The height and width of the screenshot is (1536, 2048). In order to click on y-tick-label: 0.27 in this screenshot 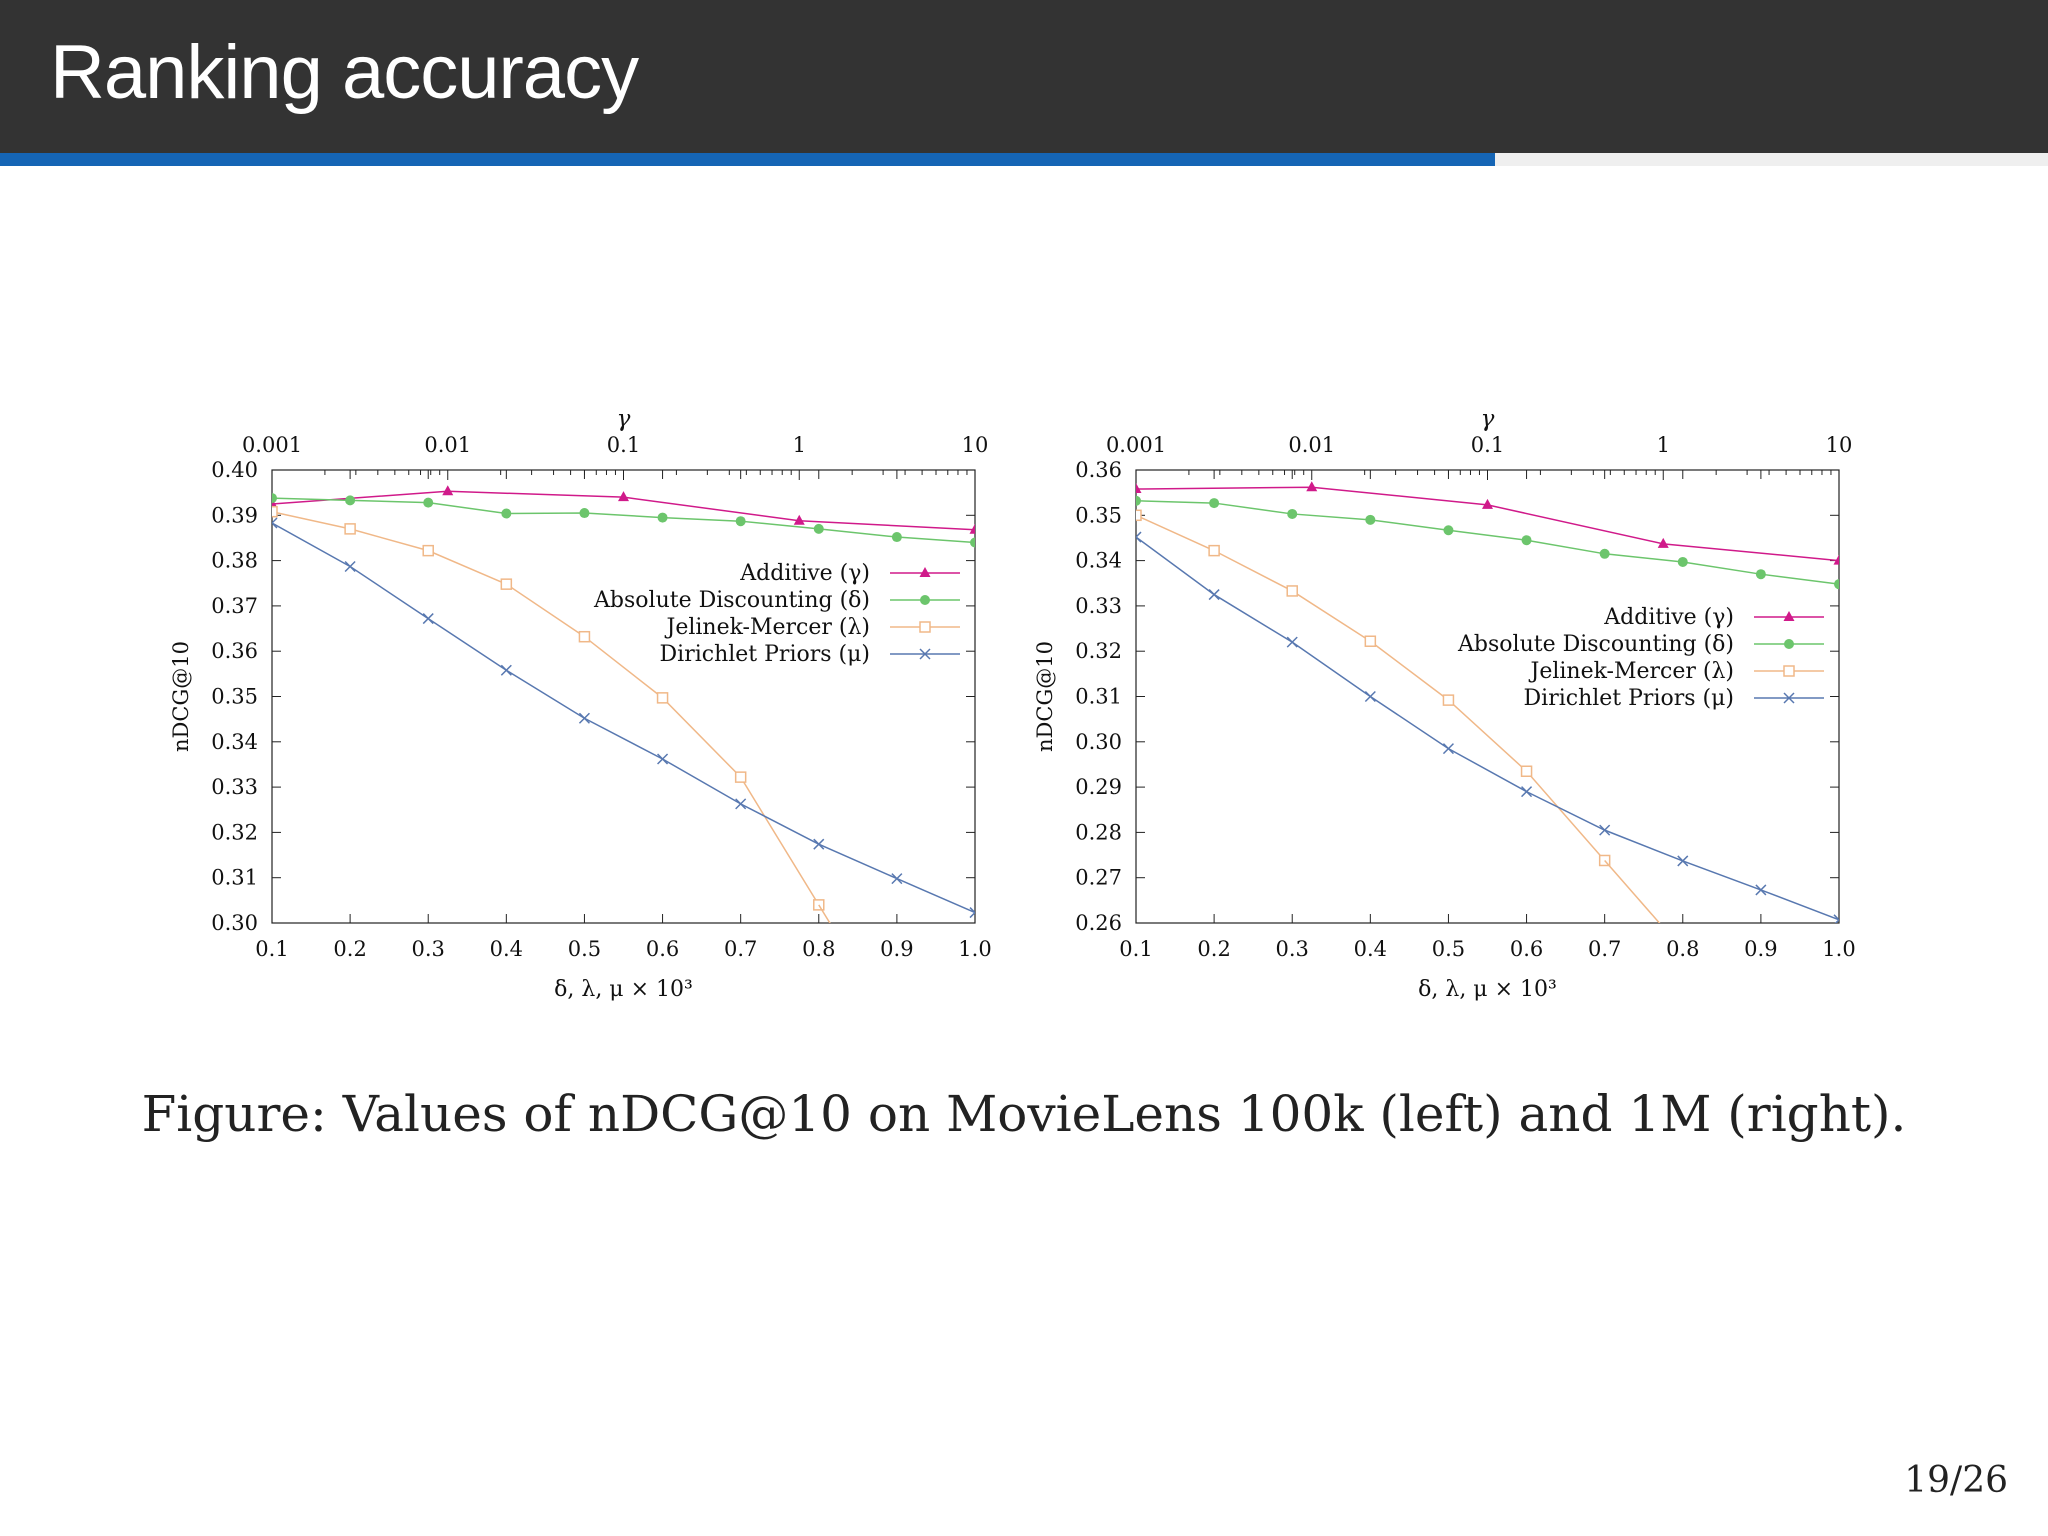, I will do `click(1098, 878)`.